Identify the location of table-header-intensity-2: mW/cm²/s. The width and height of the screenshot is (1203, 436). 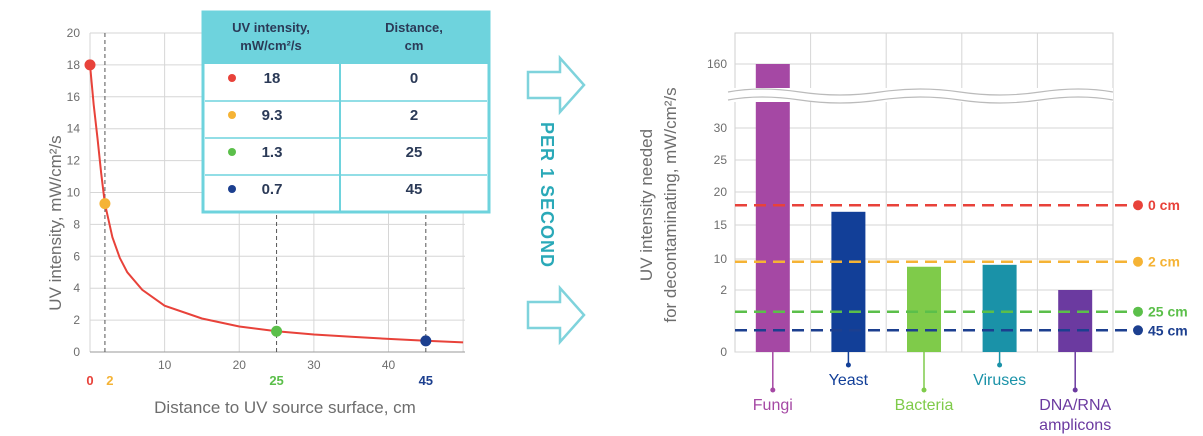
(270, 45).